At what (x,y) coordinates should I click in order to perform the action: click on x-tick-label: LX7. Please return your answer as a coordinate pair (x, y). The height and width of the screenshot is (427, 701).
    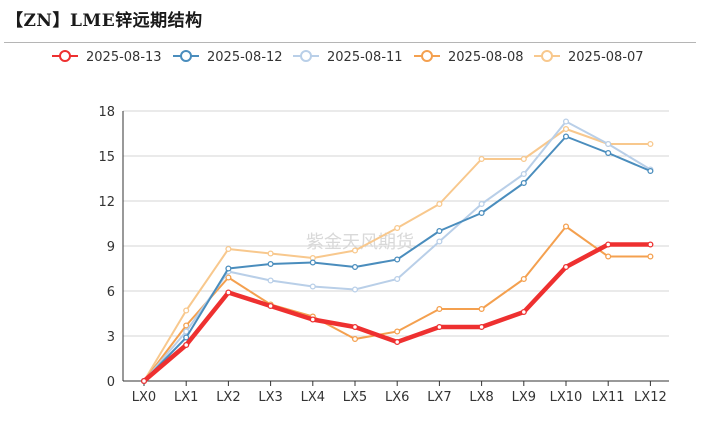
    Looking at the image, I should click on (439, 397).